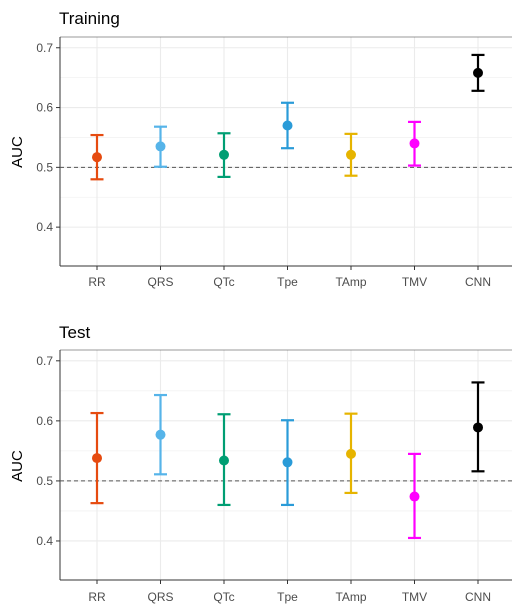  What do you see at coordinates (89, 18) in the screenshot?
I see `panel-title: Training` at bounding box center [89, 18].